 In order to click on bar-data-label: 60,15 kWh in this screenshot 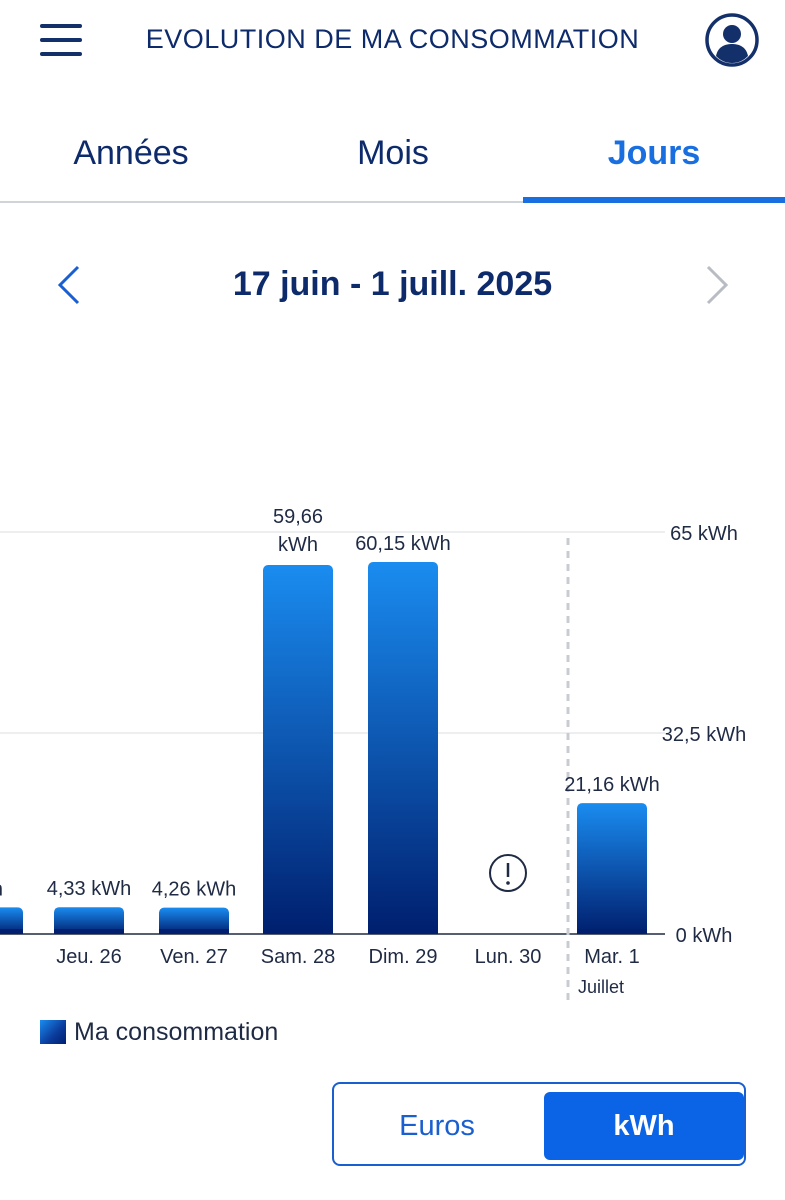, I will do `click(403, 544)`.